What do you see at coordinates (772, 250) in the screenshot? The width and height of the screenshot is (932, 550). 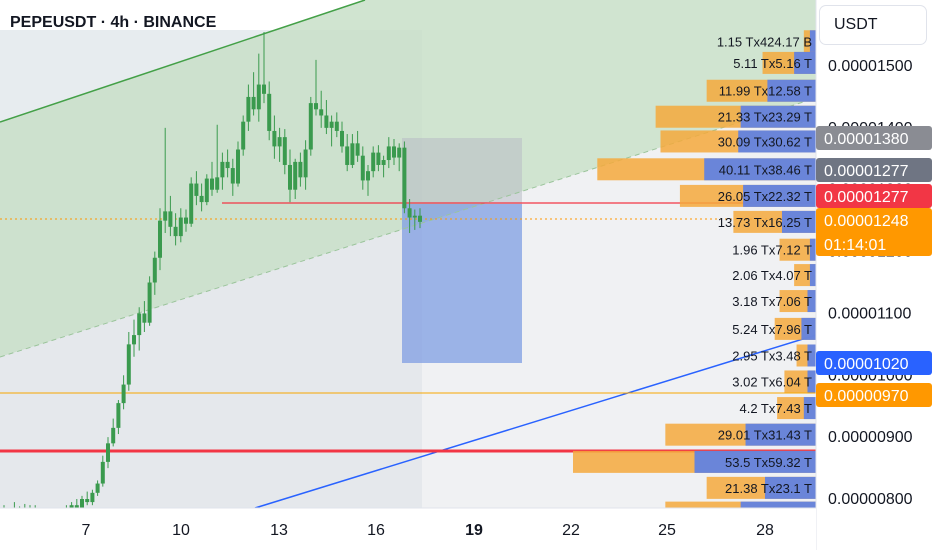 I see `volume-profile-label: 1.96 Tx7.12 T` at bounding box center [772, 250].